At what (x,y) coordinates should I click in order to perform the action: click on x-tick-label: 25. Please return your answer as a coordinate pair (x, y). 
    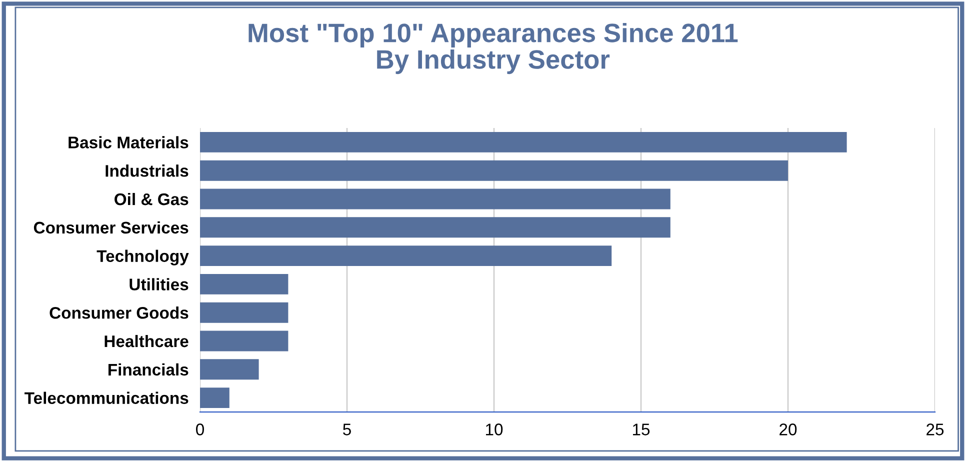
    Looking at the image, I should click on (935, 430).